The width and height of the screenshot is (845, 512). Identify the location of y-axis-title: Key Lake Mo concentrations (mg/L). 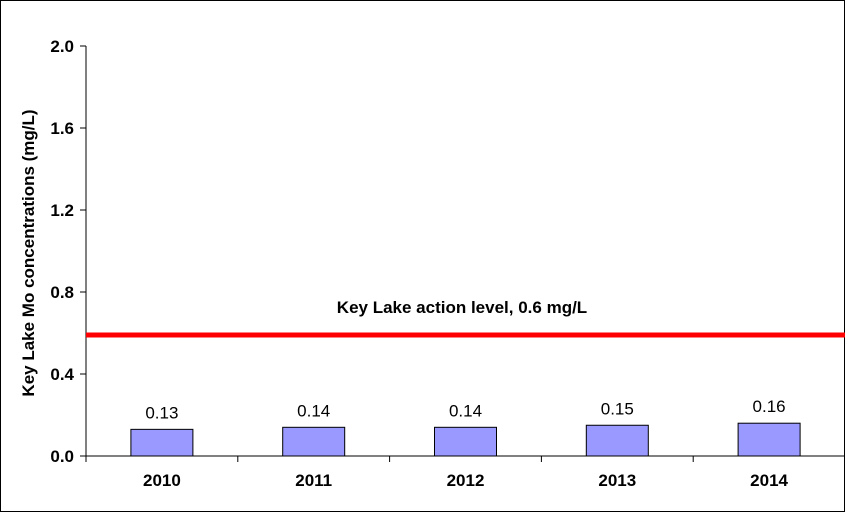
(28, 252).